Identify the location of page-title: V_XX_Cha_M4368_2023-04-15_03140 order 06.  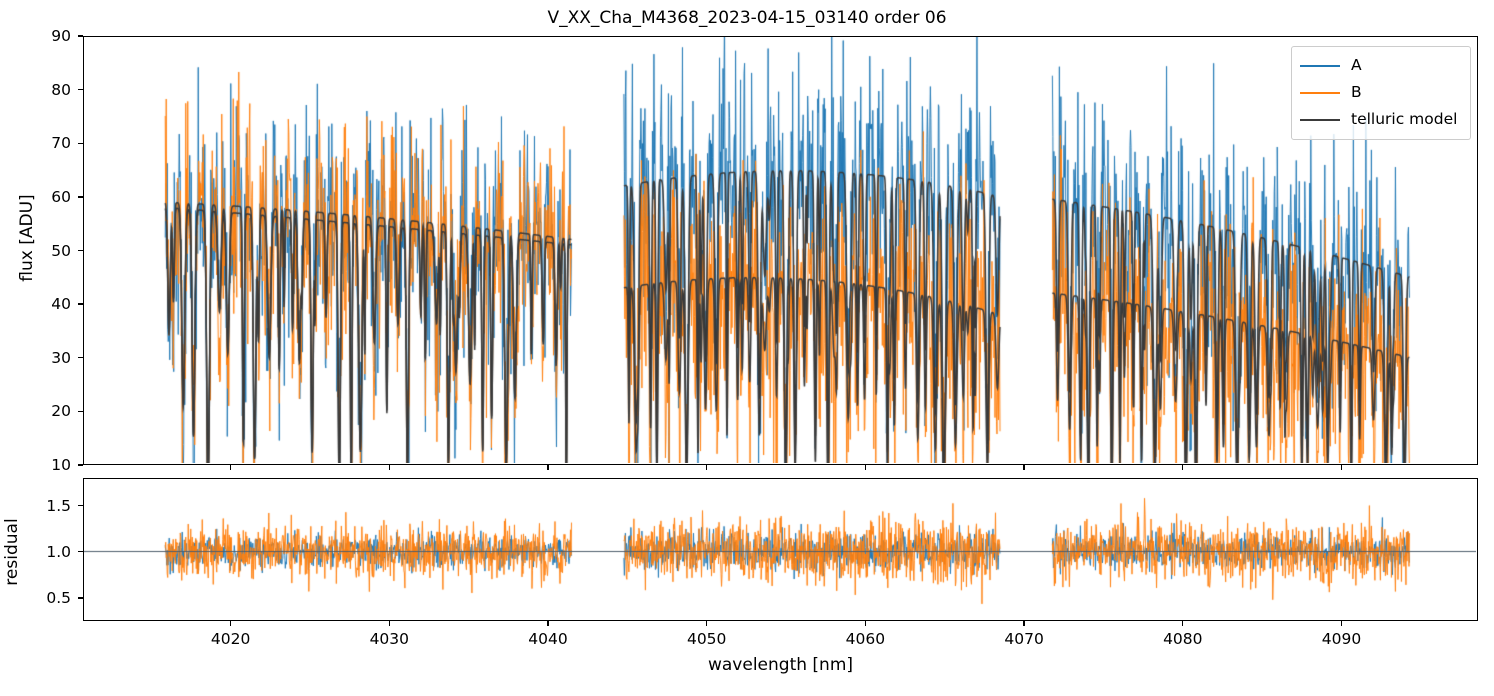
(747, 18).